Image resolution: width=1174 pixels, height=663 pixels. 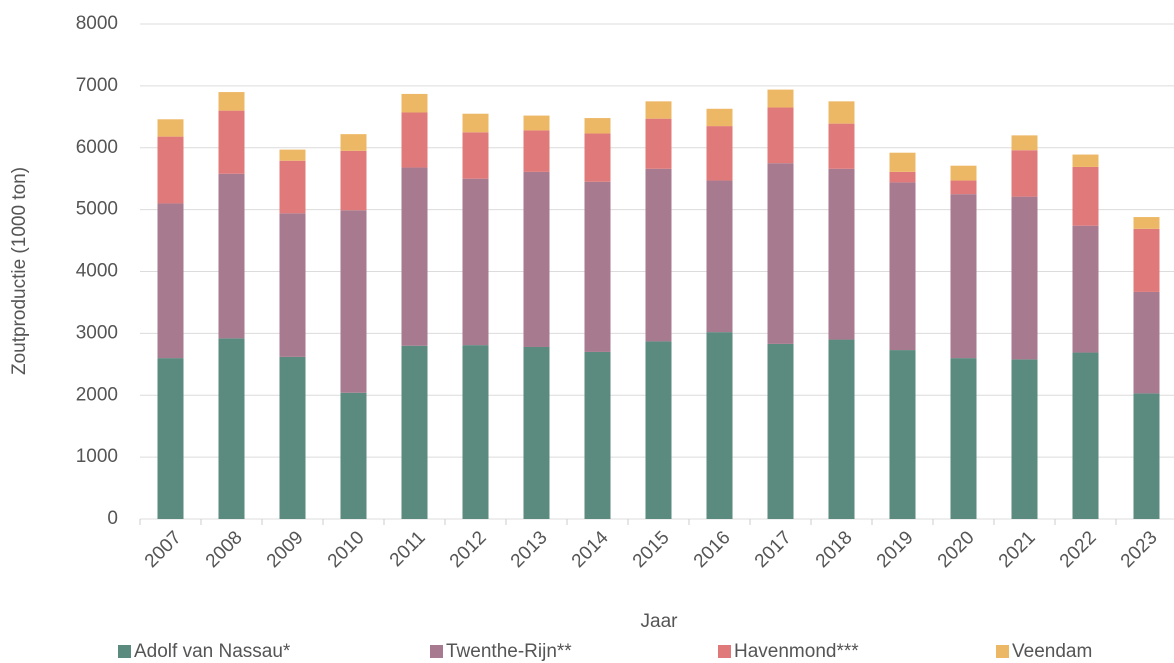 I want to click on x-tick-label: 2012, so click(x=468, y=549).